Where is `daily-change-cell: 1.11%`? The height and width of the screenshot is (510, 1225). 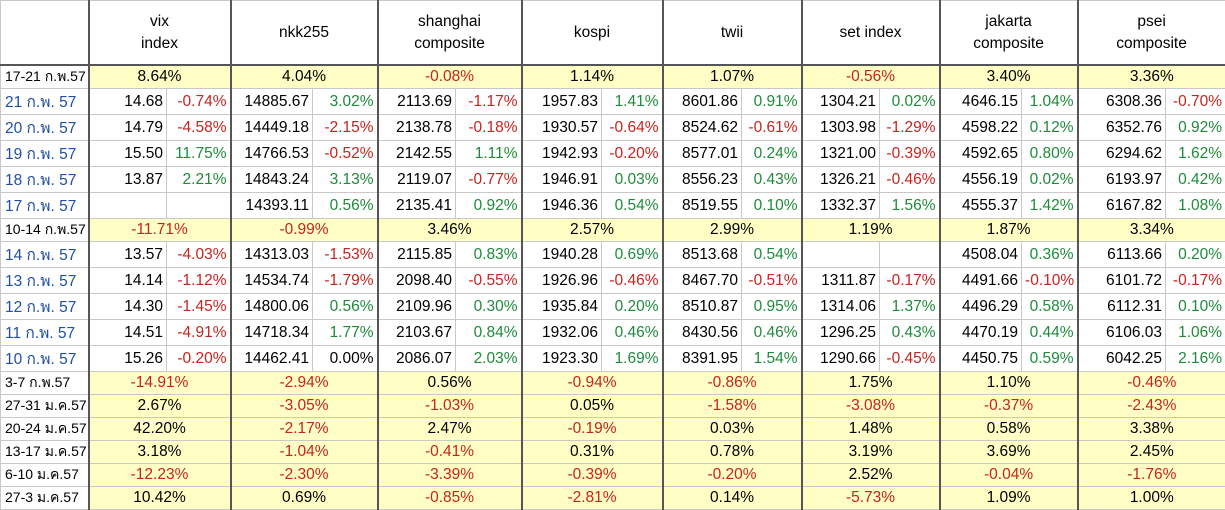
daily-change-cell: 1.11% is located at coordinates (489, 154).